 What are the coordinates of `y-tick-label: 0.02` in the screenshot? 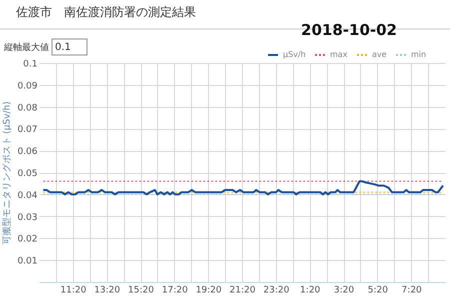 It's located at (27, 239).